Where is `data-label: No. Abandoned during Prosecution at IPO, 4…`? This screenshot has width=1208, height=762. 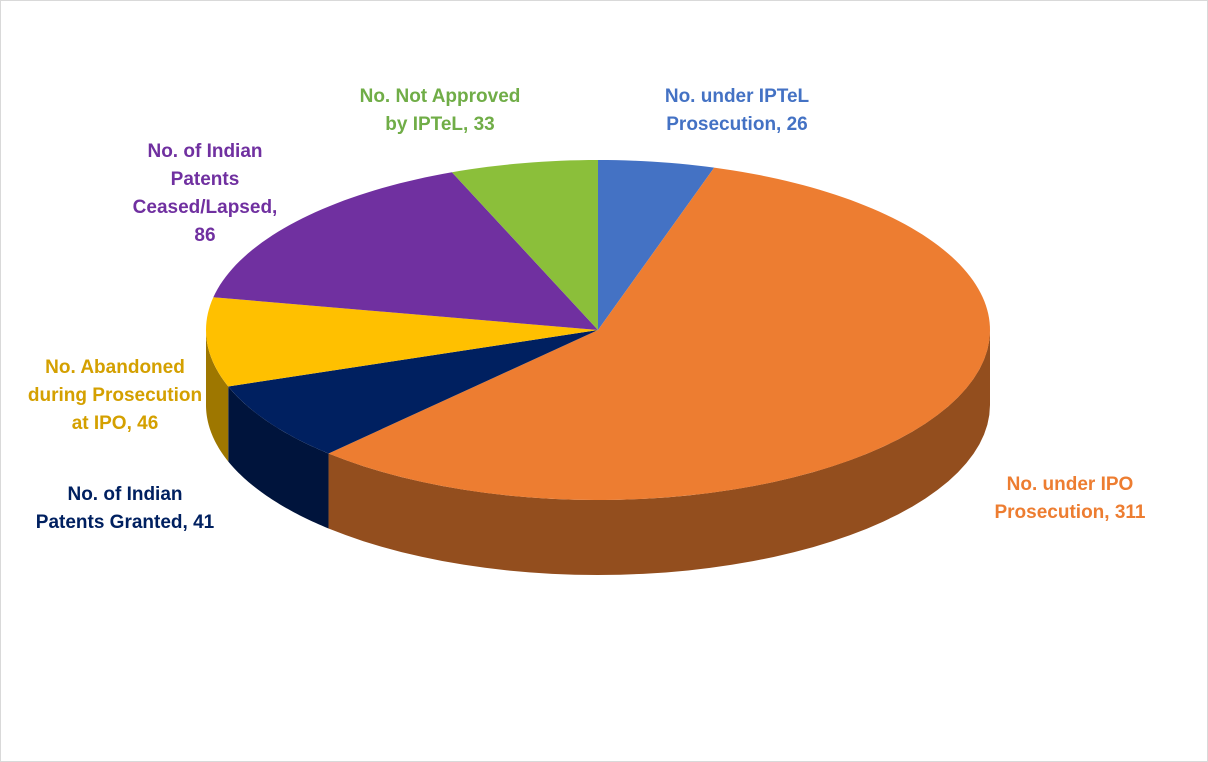
data-label: No. Abandoned during Prosecution at IPO, 4… is located at coordinates (115, 395).